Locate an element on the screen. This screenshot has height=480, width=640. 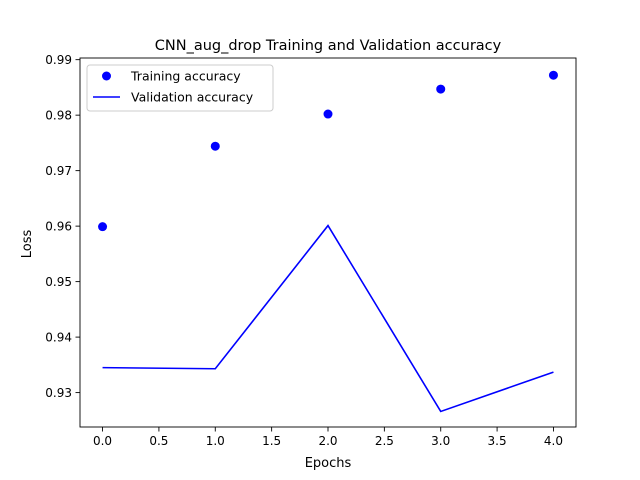
x-tick-label: 3.5 is located at coordinates (497, 441).